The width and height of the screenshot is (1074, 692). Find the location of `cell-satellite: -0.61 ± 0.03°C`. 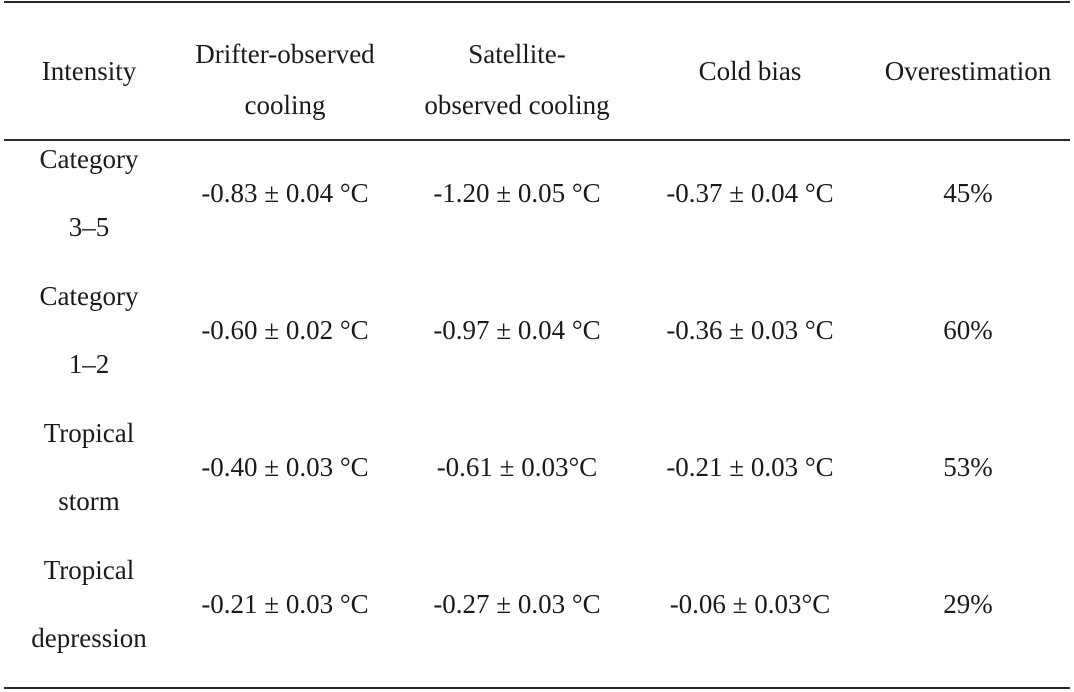

cell-satellite: -0.61 ± 0.03°C is located at coordinates (517, 466).